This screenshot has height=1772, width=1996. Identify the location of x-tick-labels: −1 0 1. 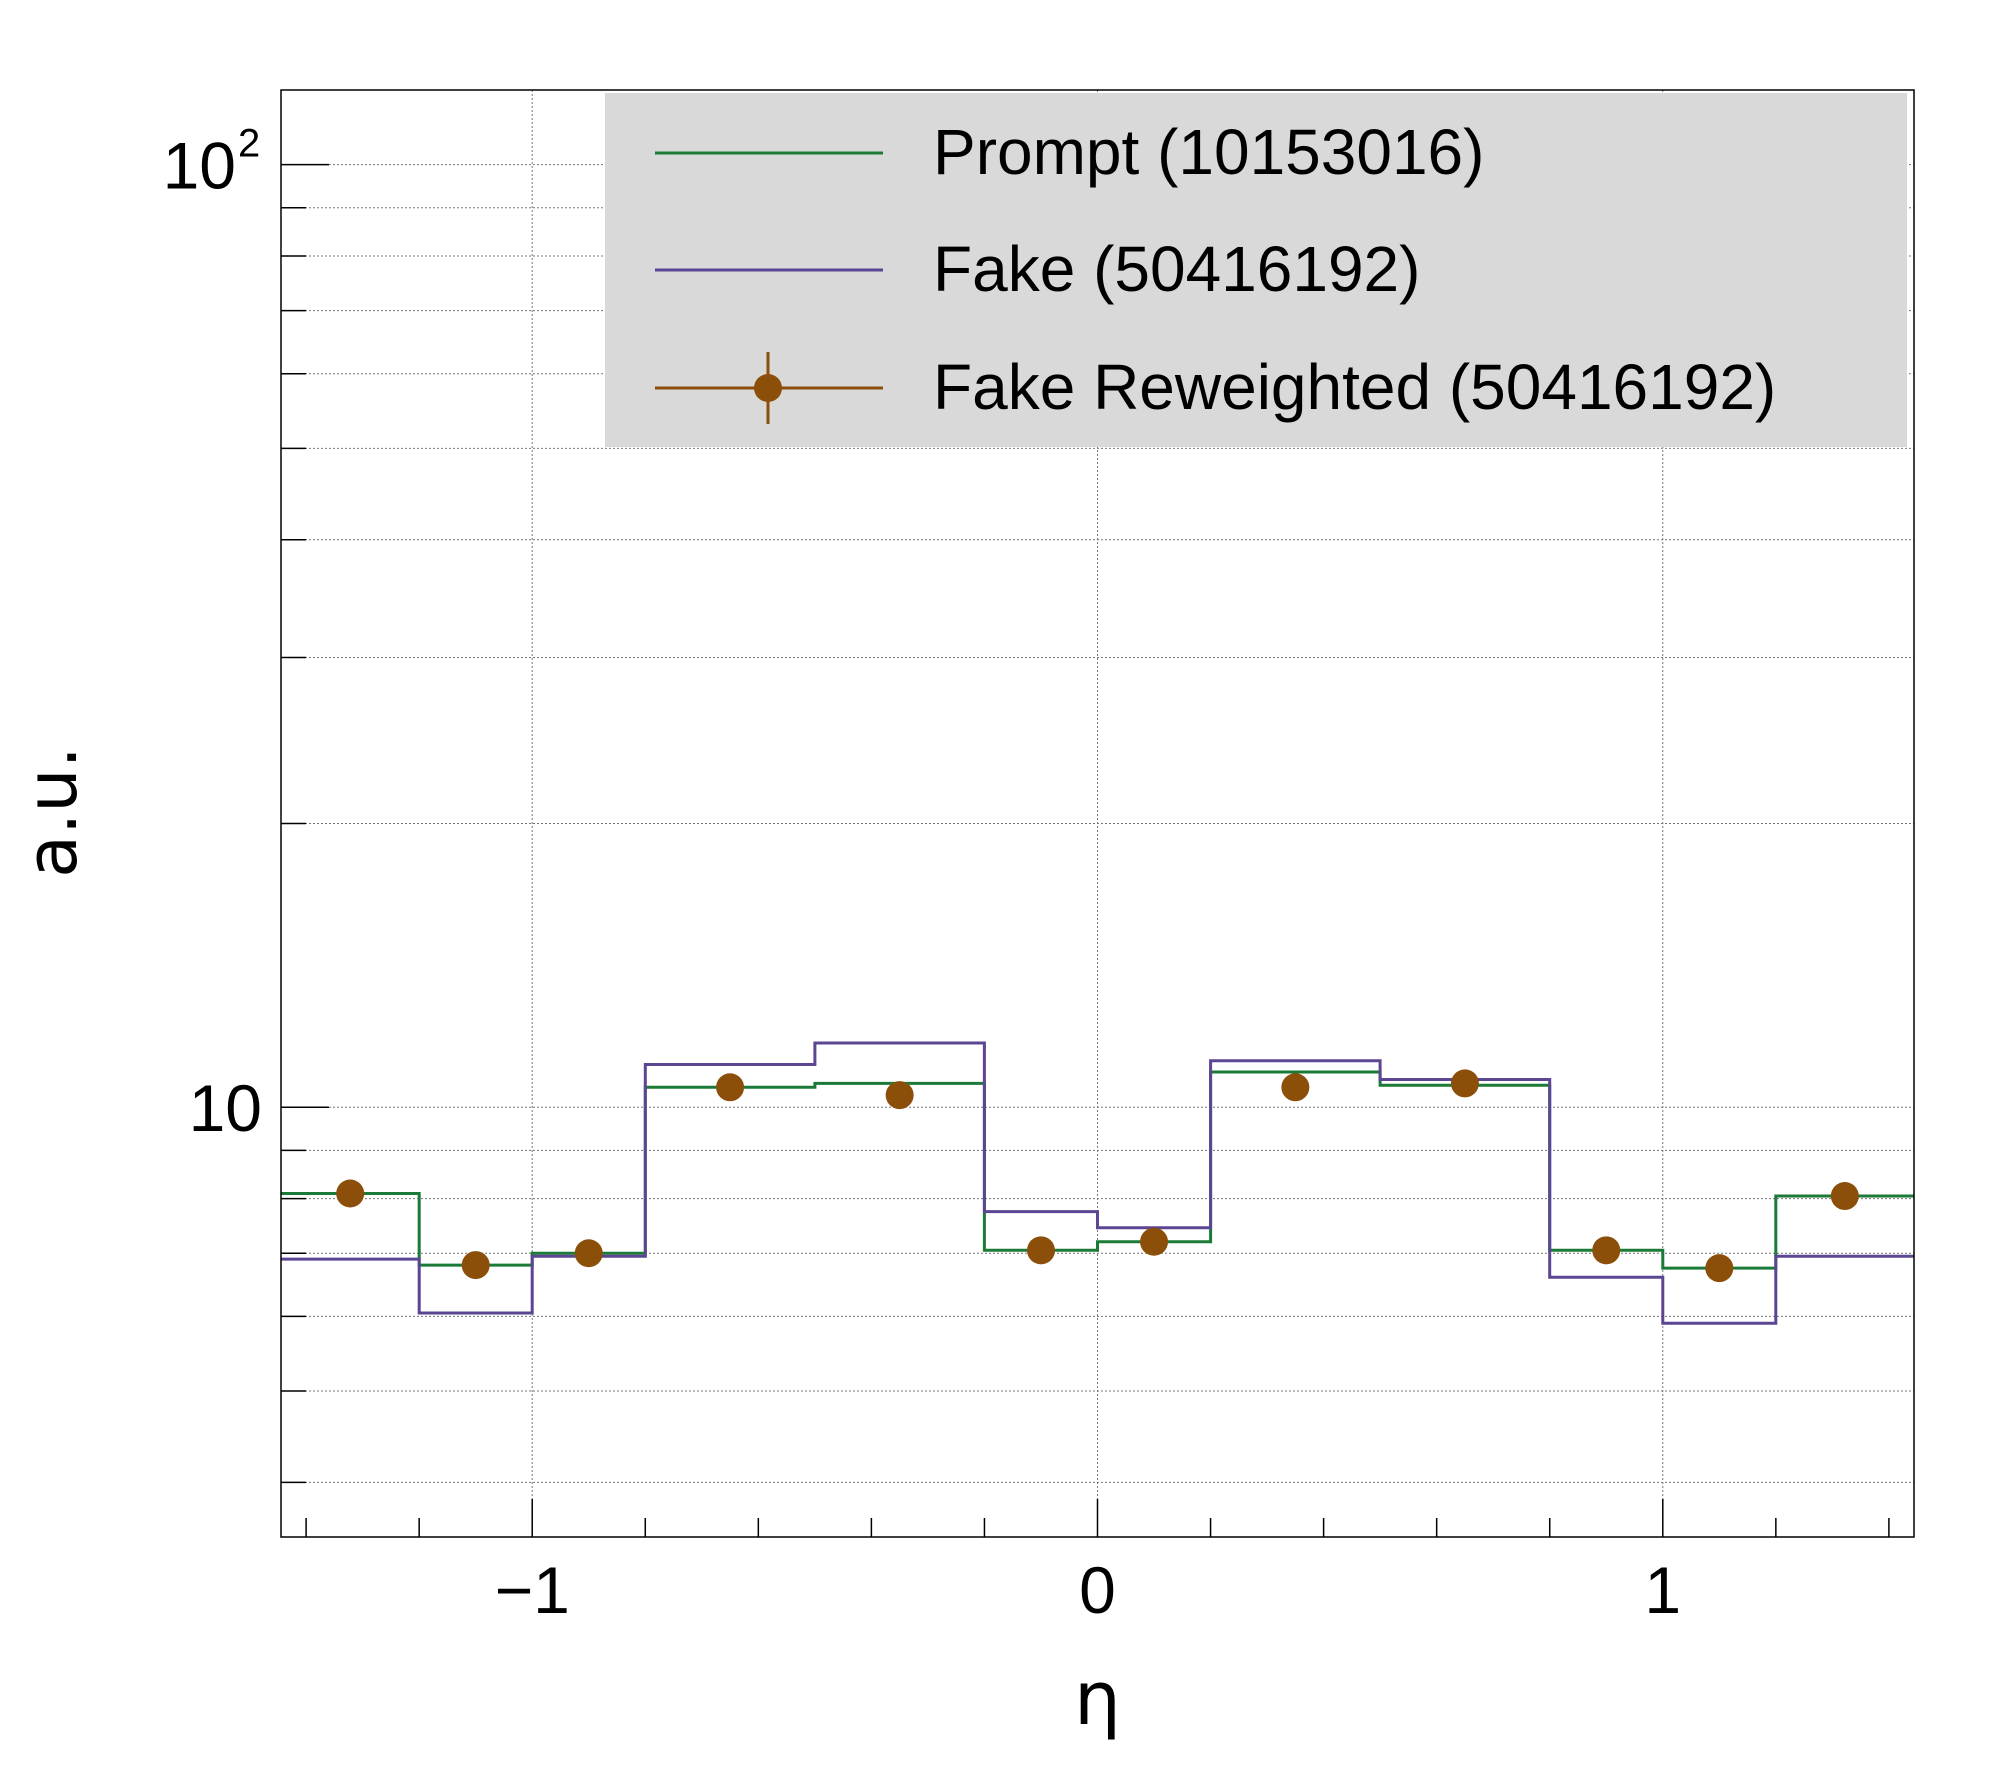
(1088, 1590).